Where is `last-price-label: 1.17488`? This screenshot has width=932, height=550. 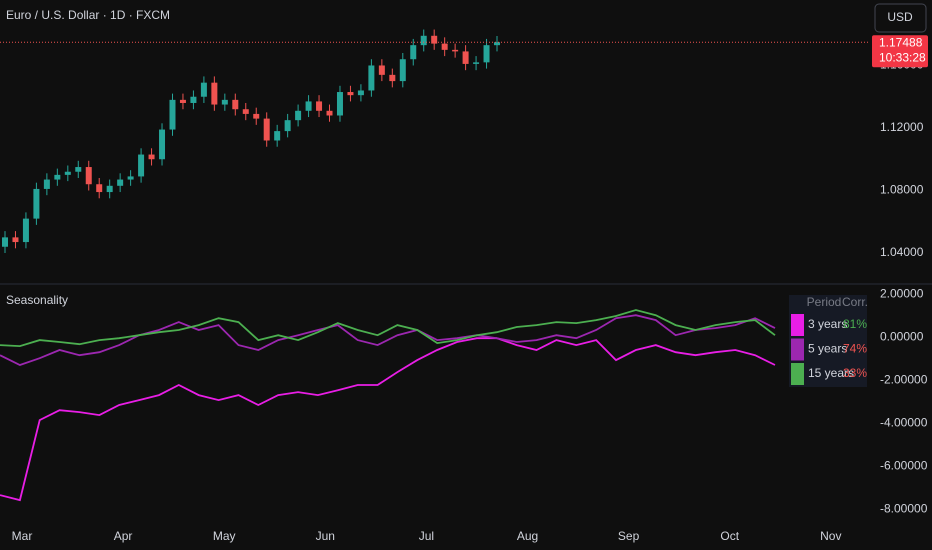
last-price-label: 1.17488 is located at coordinates (901, 42).